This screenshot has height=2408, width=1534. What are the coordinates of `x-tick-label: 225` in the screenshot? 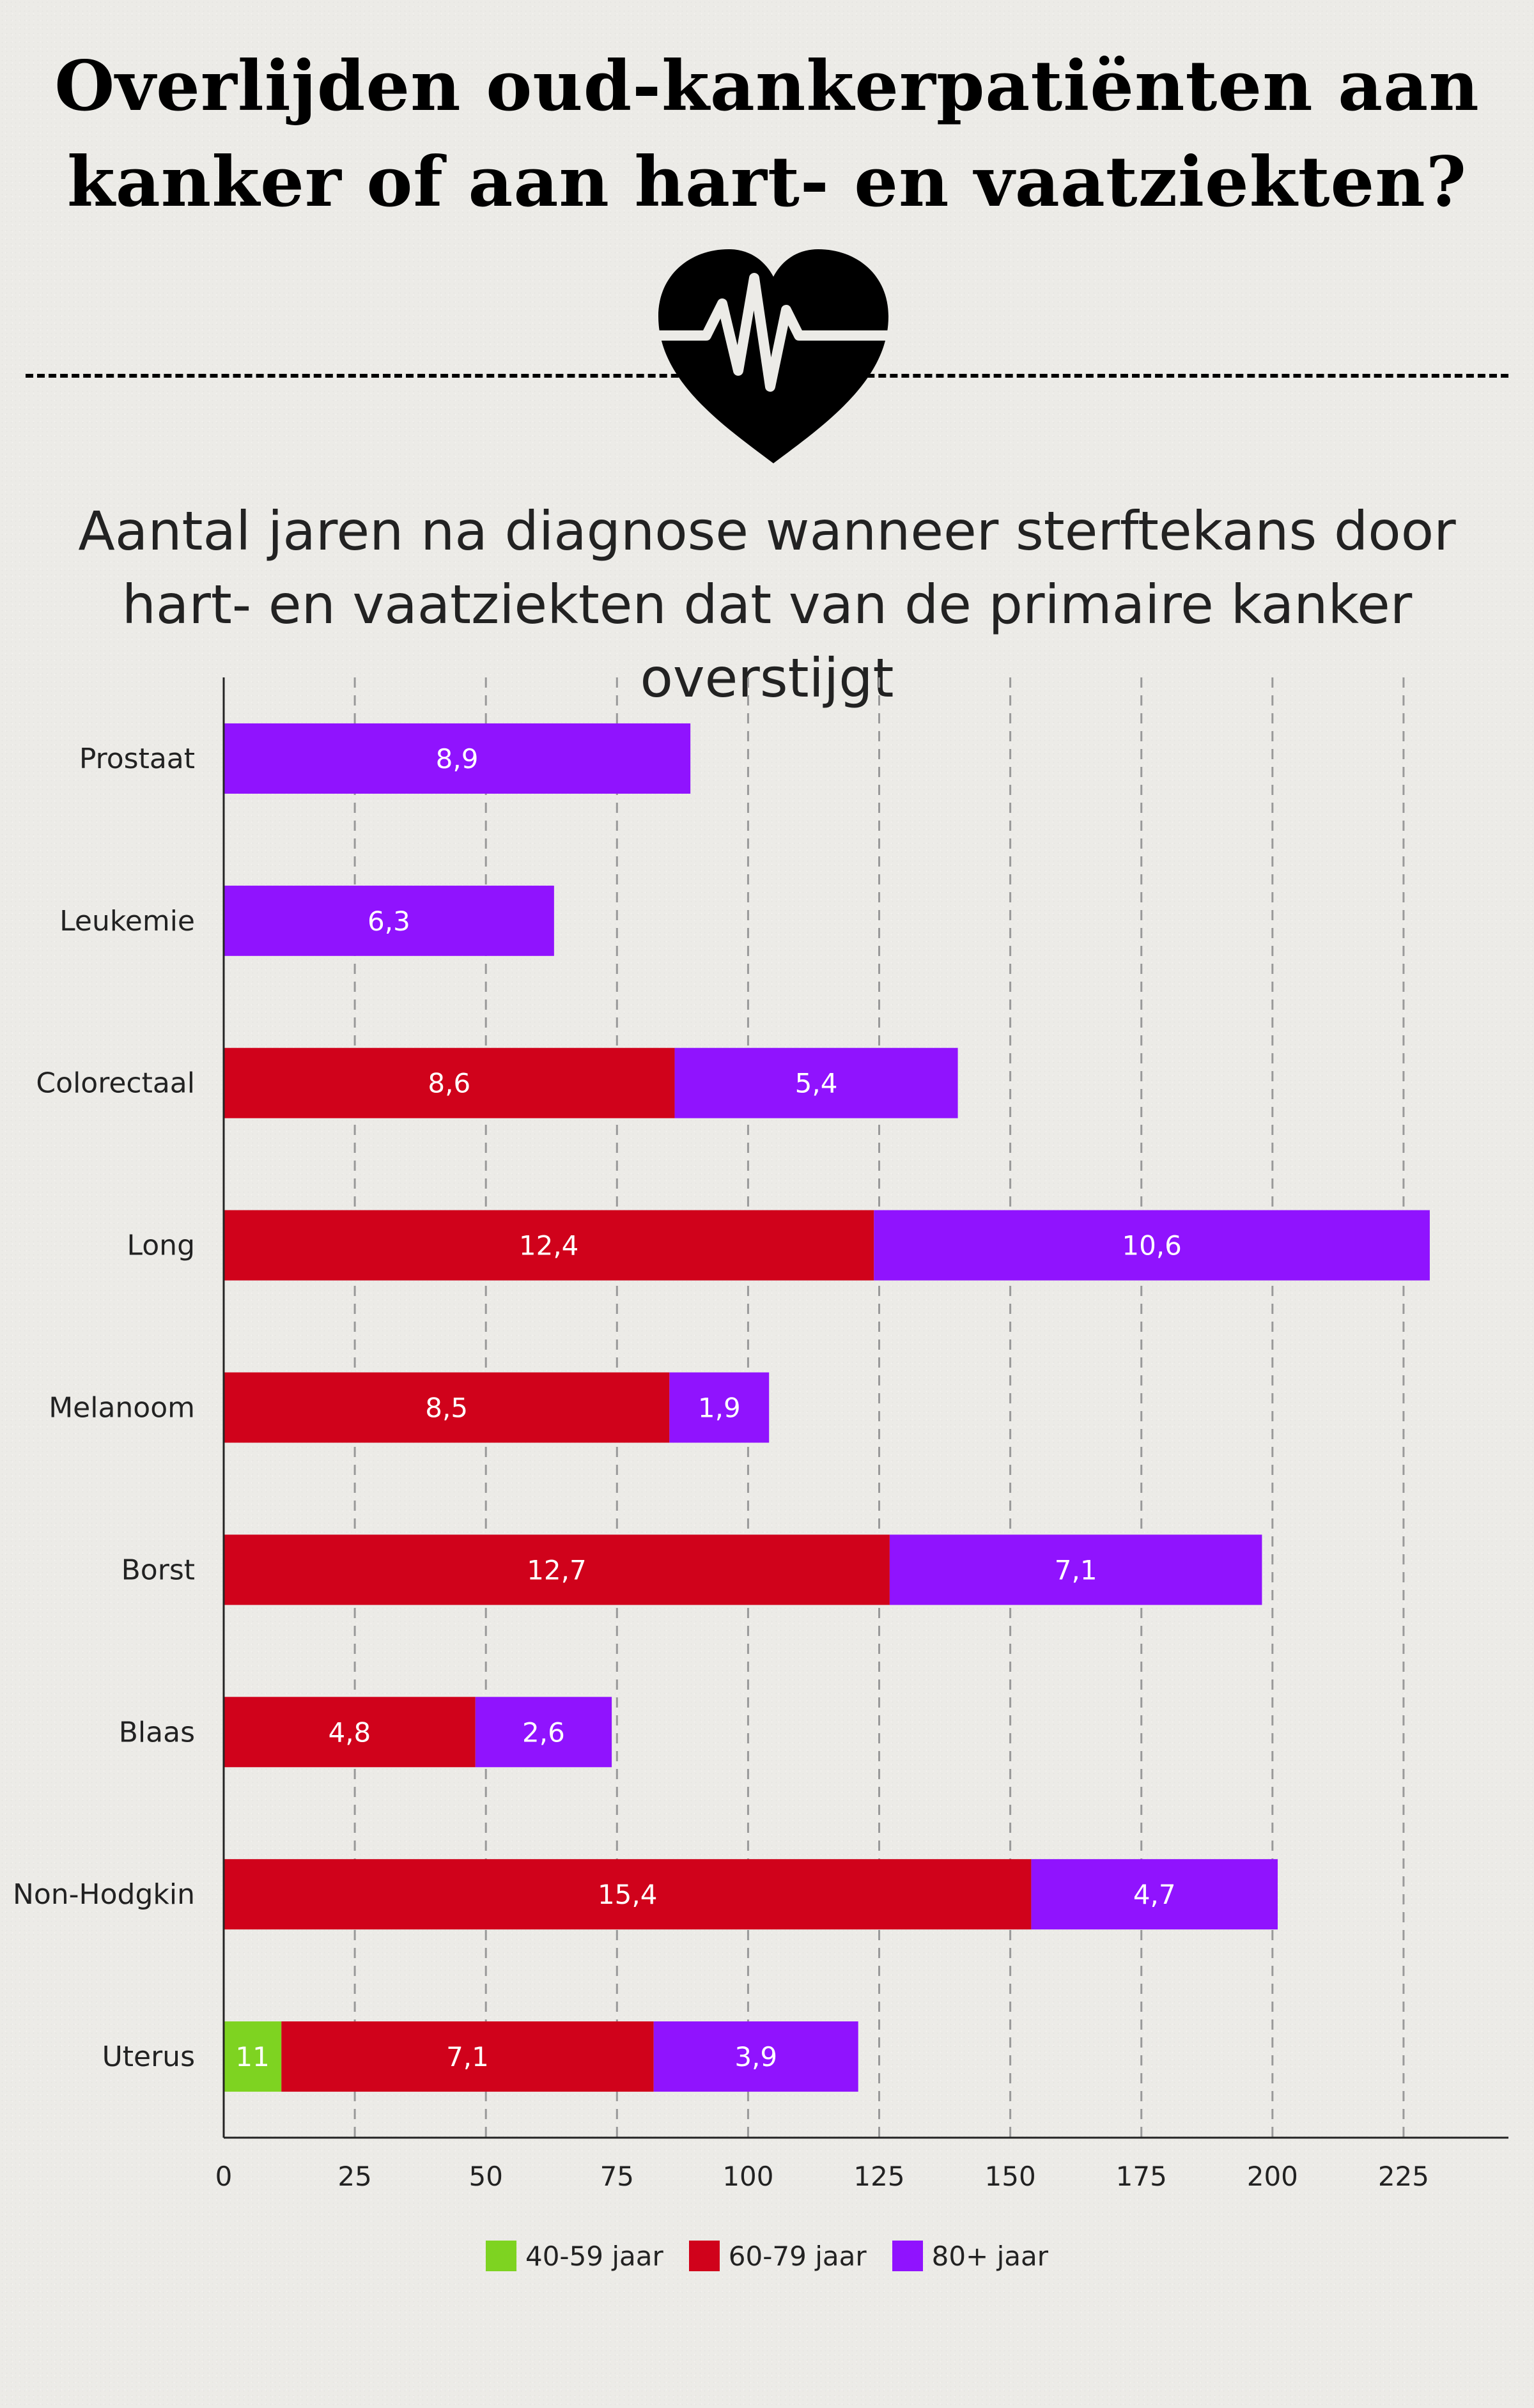 It's located at (1403, 2176).